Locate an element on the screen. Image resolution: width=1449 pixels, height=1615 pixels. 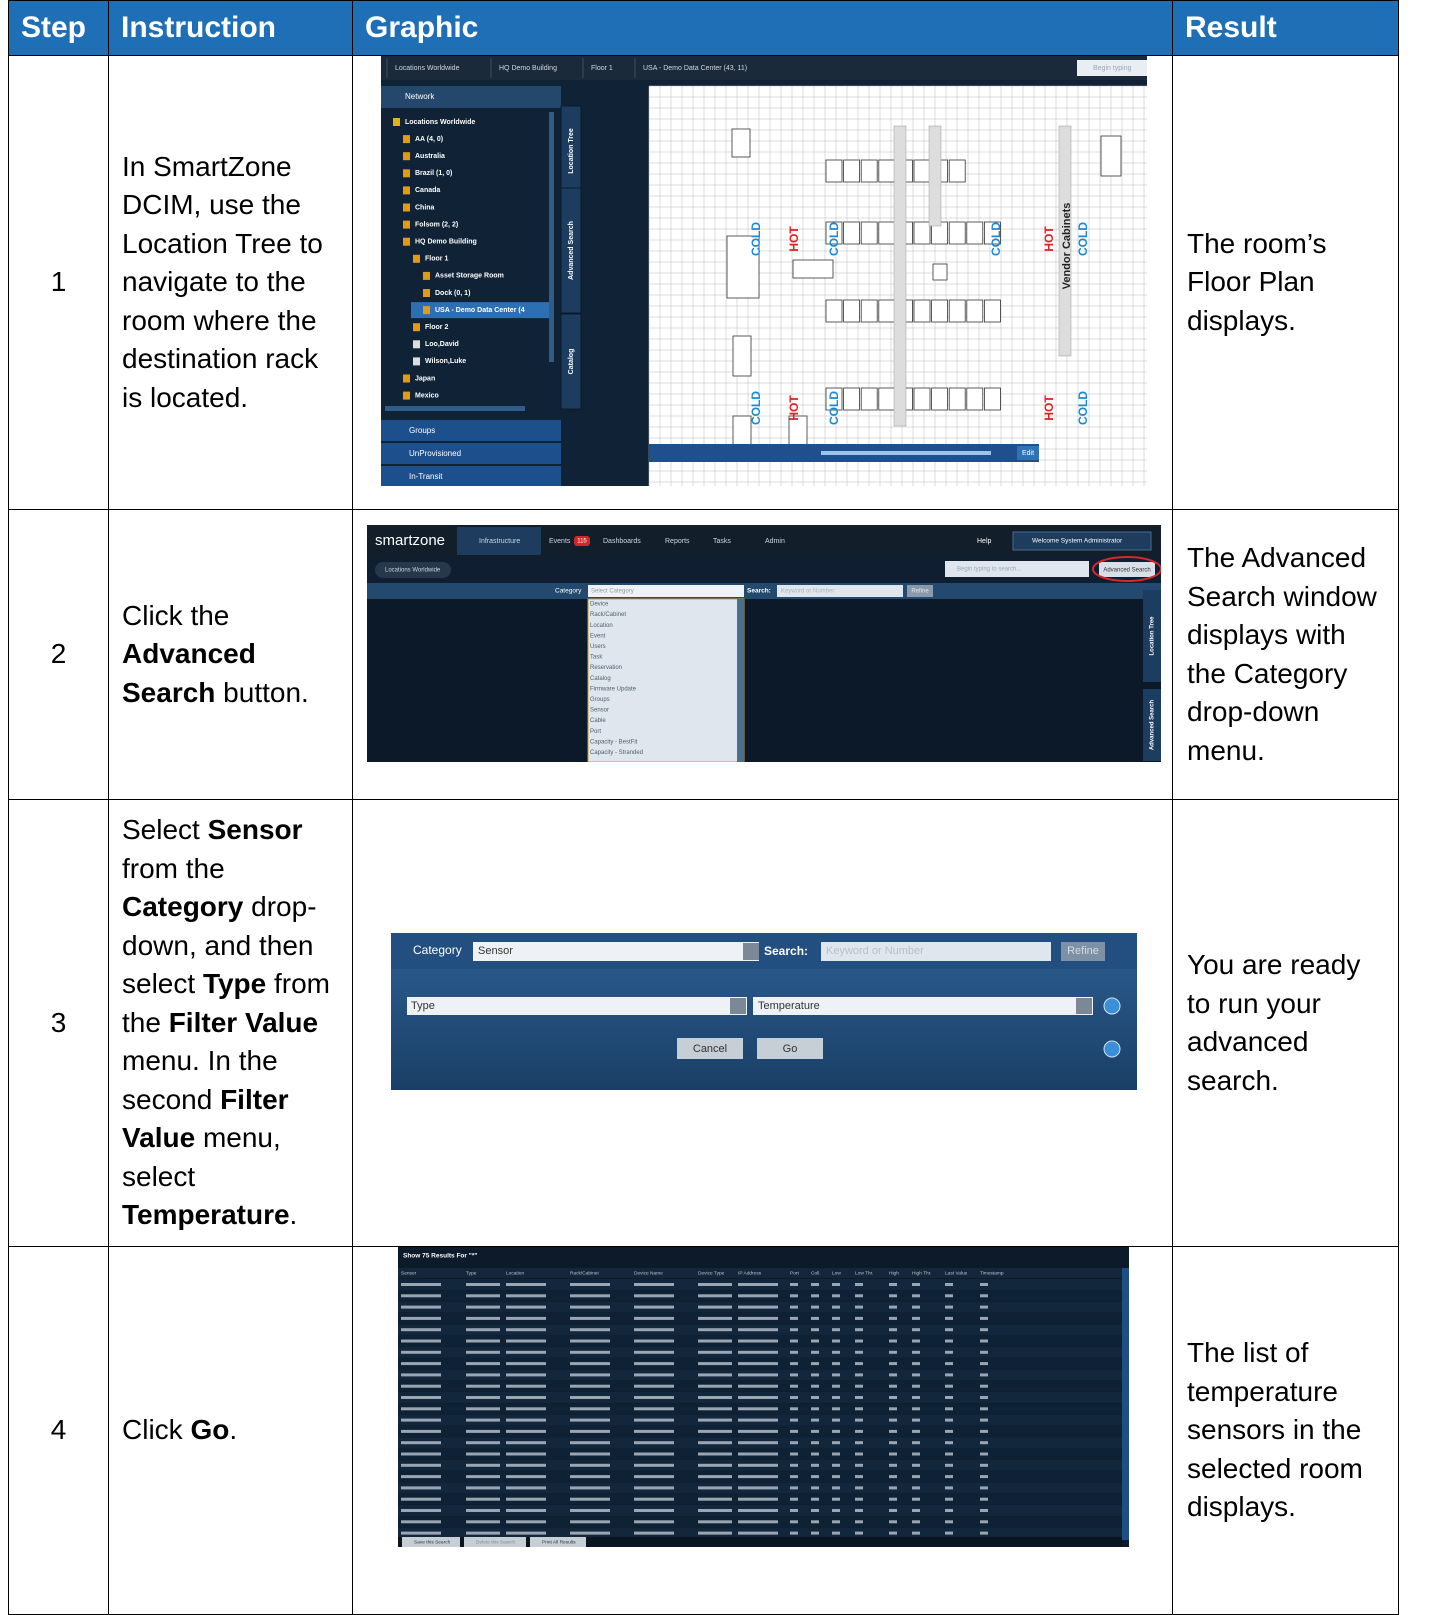
breadcrumb: USA - Demo Data Center (43, 11) is located at coordinates (695, 68).